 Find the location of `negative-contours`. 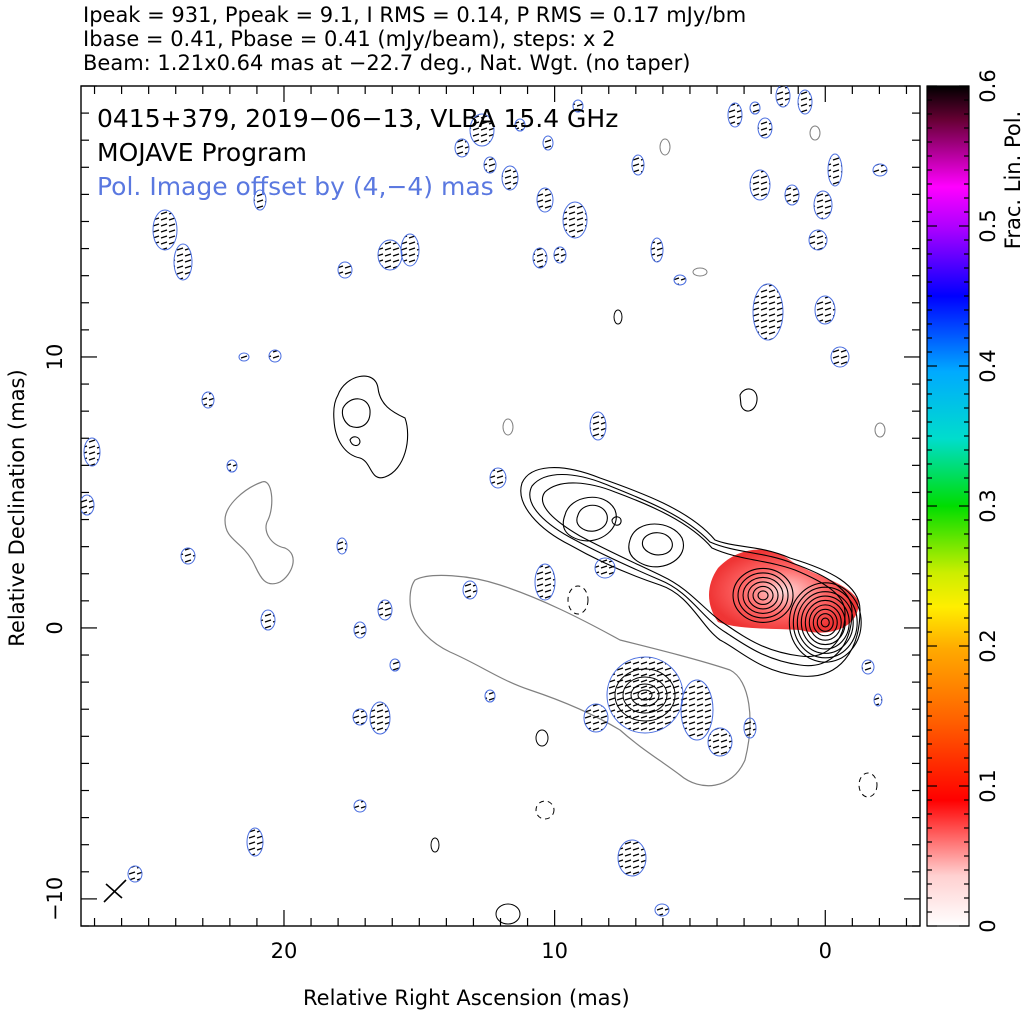

negative-contours is located at coordinates (706, 702).